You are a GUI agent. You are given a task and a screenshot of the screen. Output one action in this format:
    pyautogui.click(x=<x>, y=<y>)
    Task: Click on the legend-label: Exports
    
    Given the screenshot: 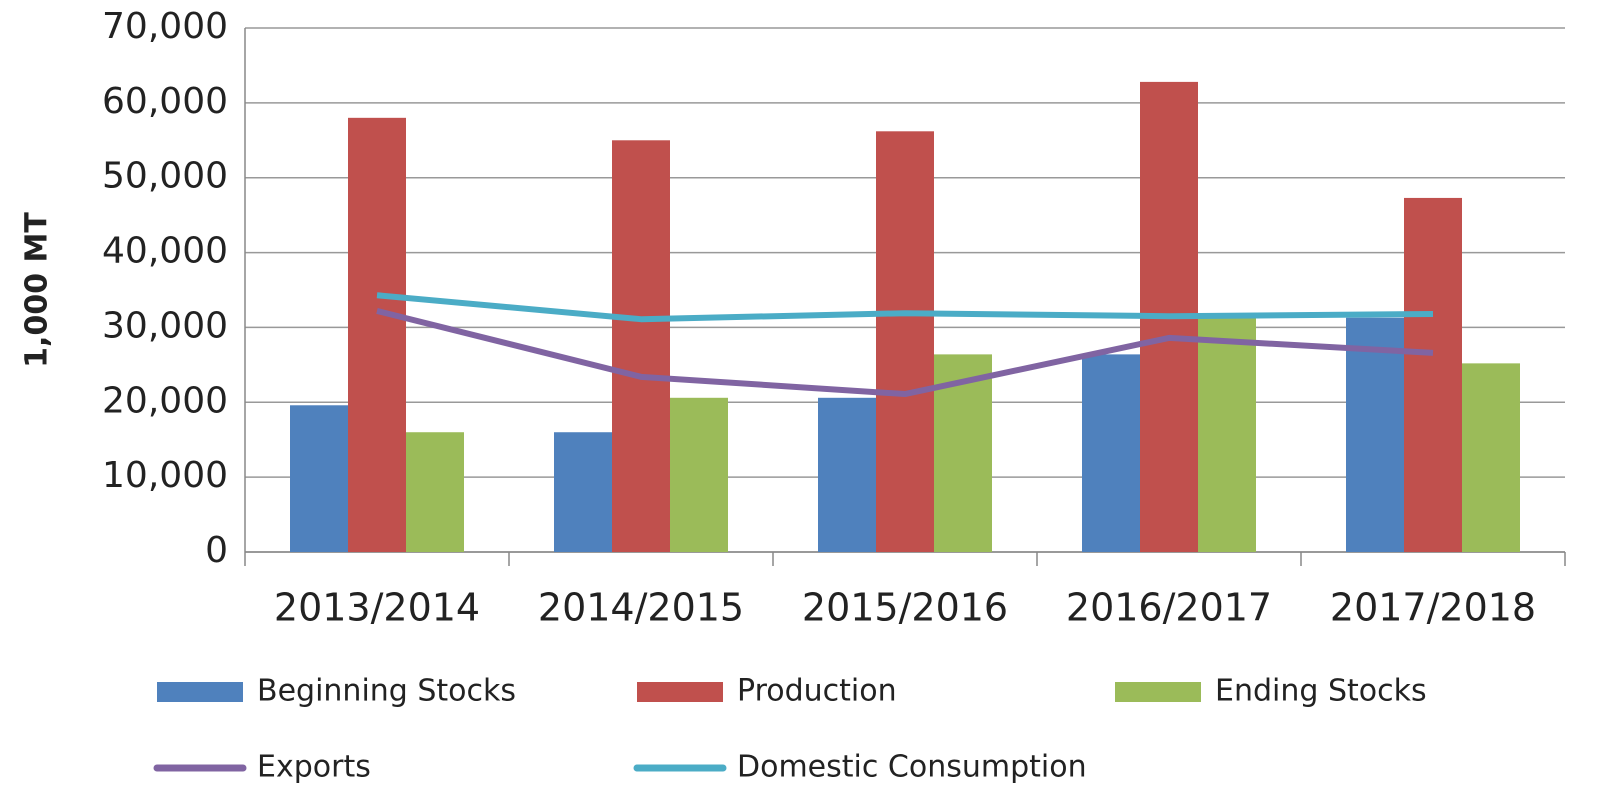 What is the action you would take?
    pyautogui.click(x=314, y=767)
    